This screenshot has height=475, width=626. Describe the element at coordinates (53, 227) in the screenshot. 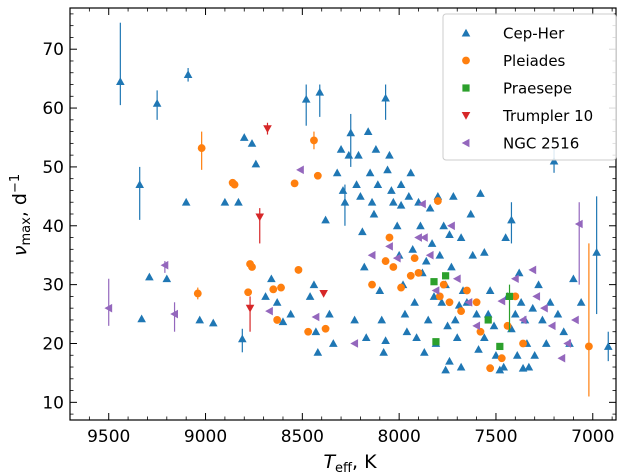

I see `y-tick-label: 40` at that location.